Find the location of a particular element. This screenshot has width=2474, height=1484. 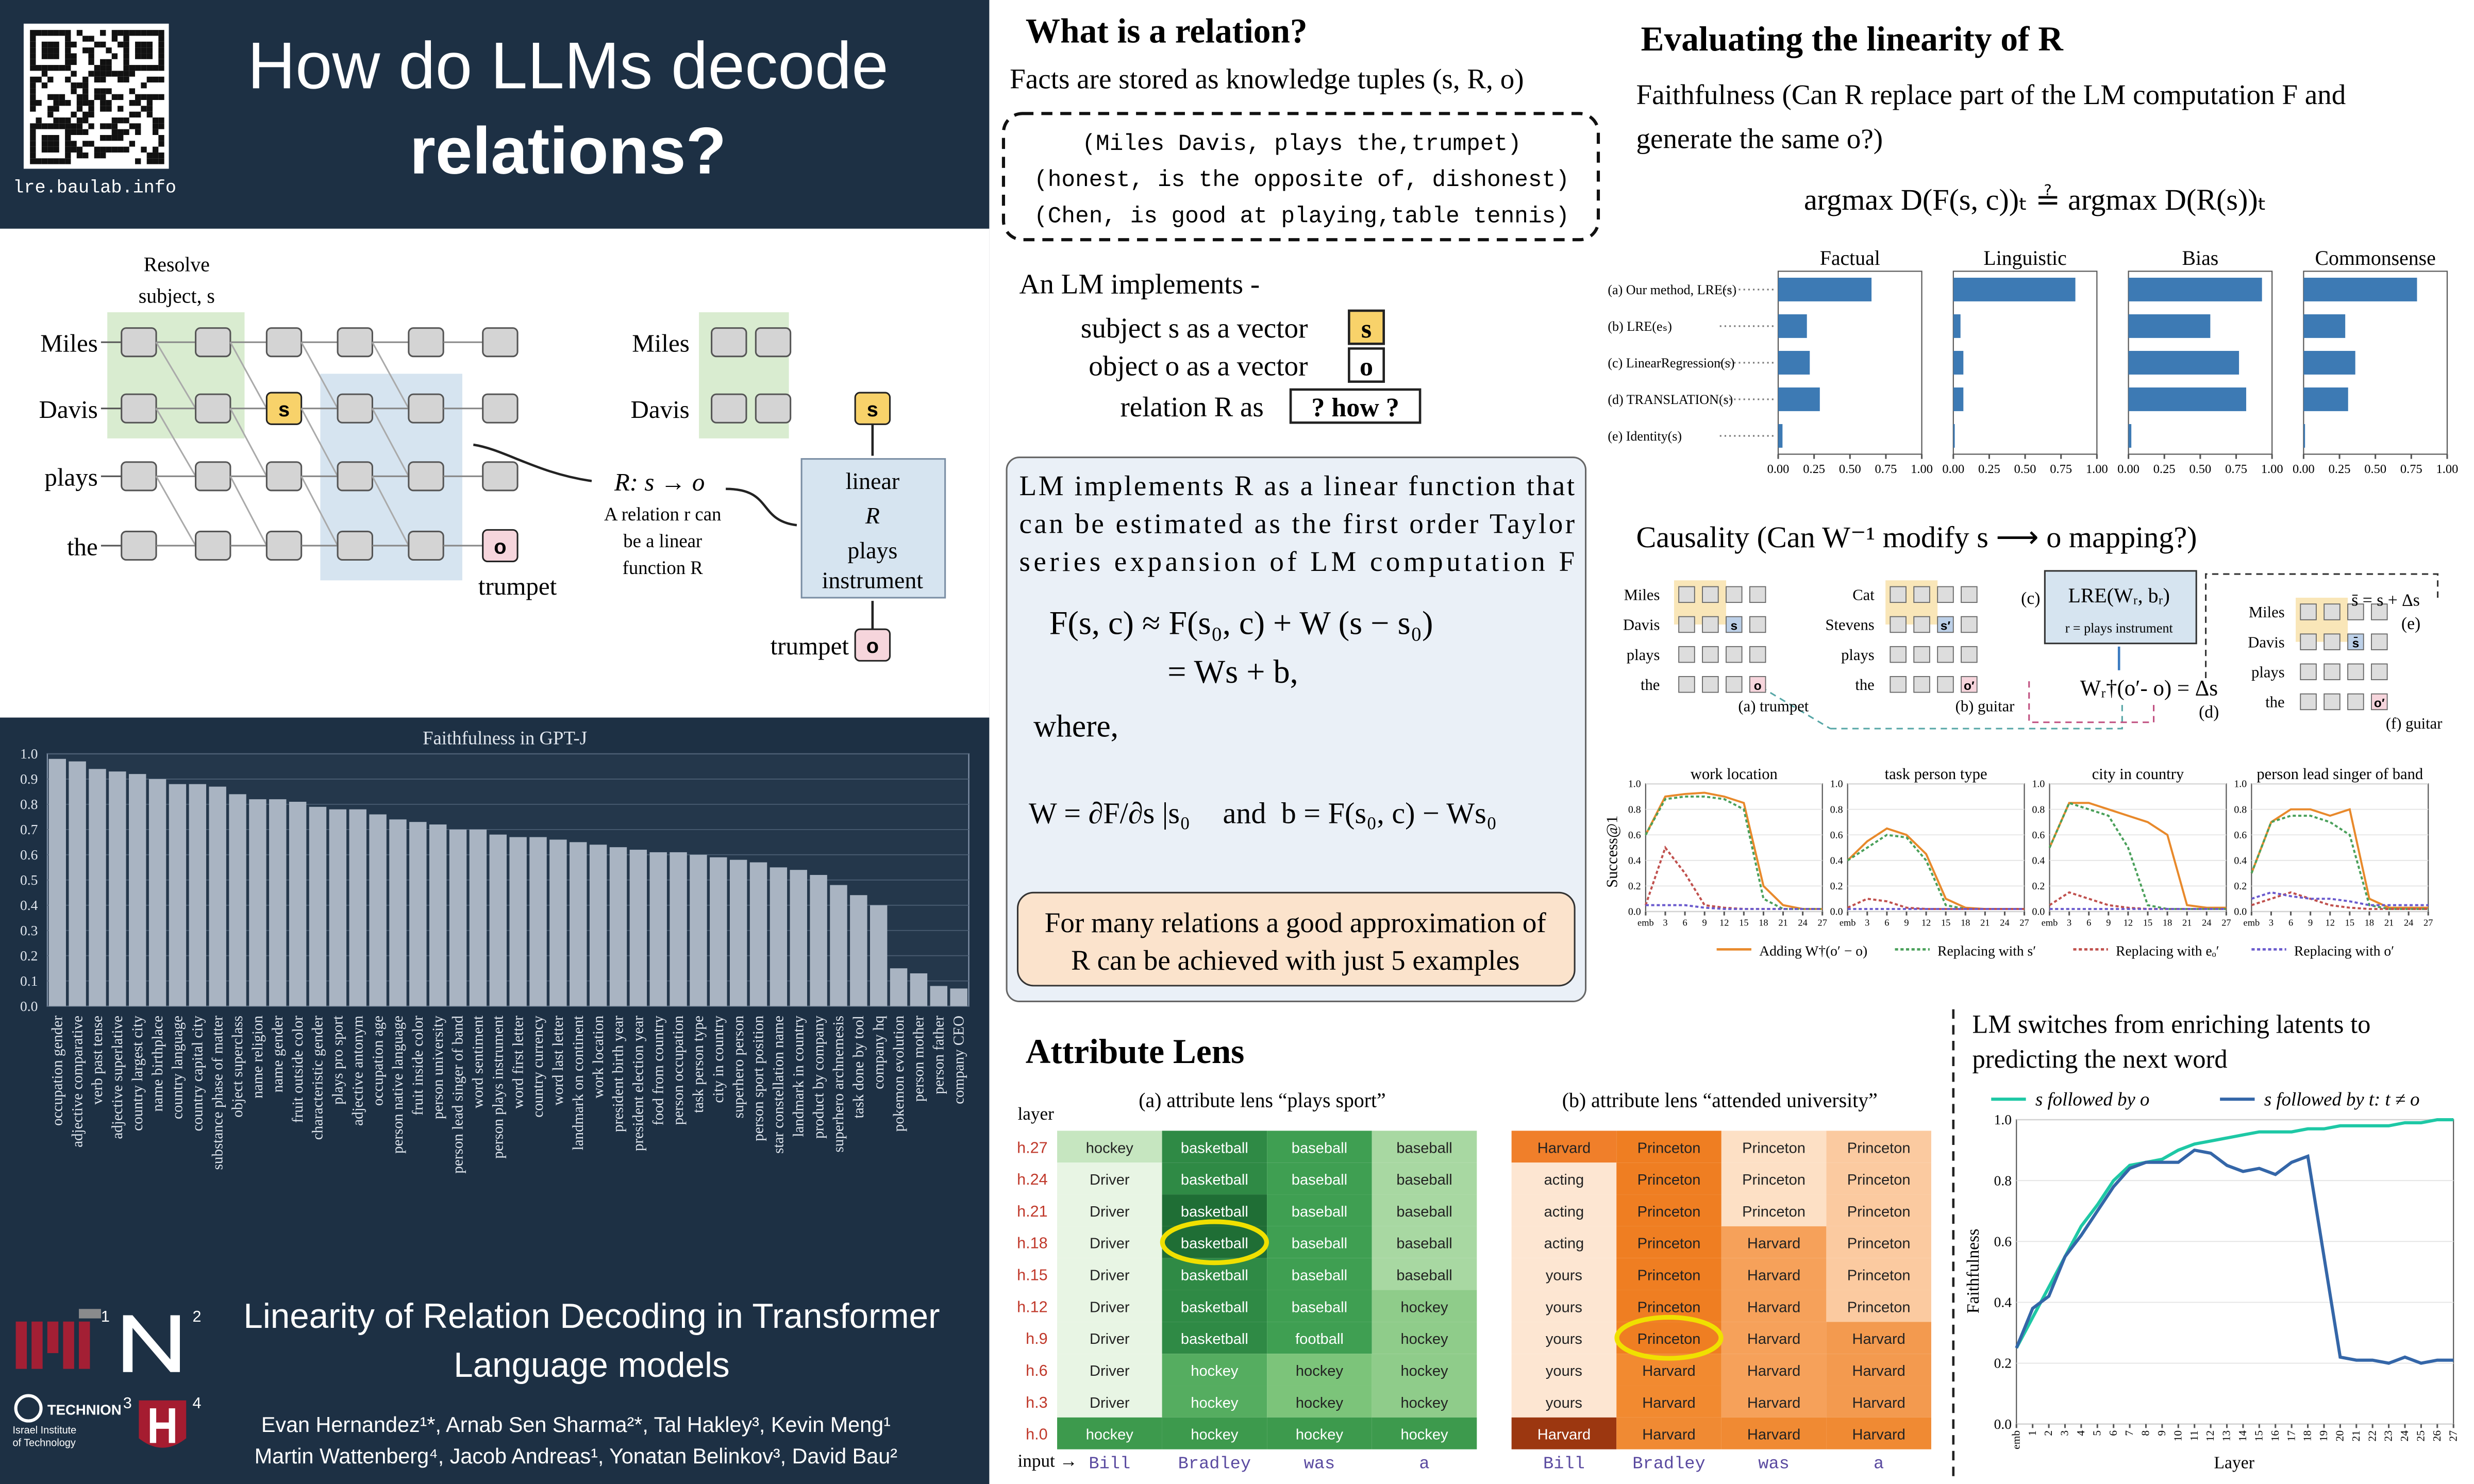

lre-box is located at coordinates (2120, 607).